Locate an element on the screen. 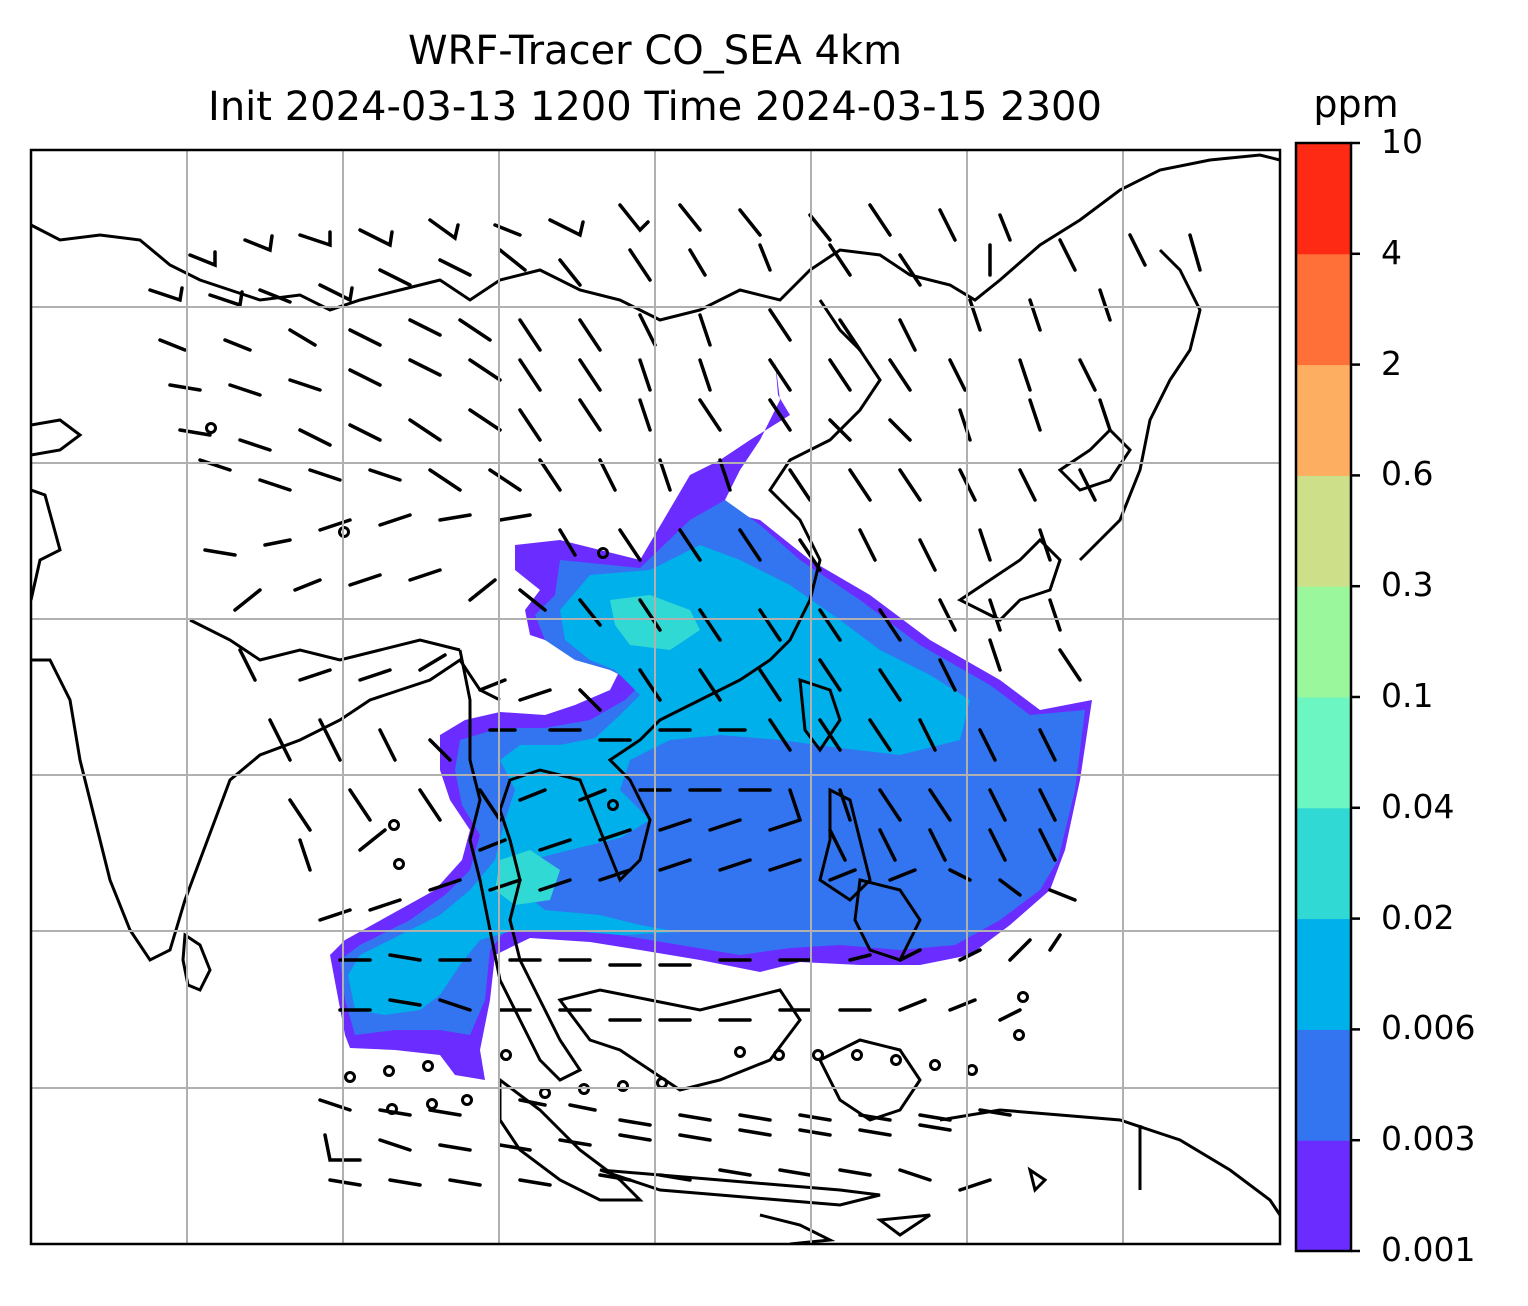 This screenshot has height=1306, width=1528. colorbar-tick-label: 0.04 is located at coordinates (1418, 806).